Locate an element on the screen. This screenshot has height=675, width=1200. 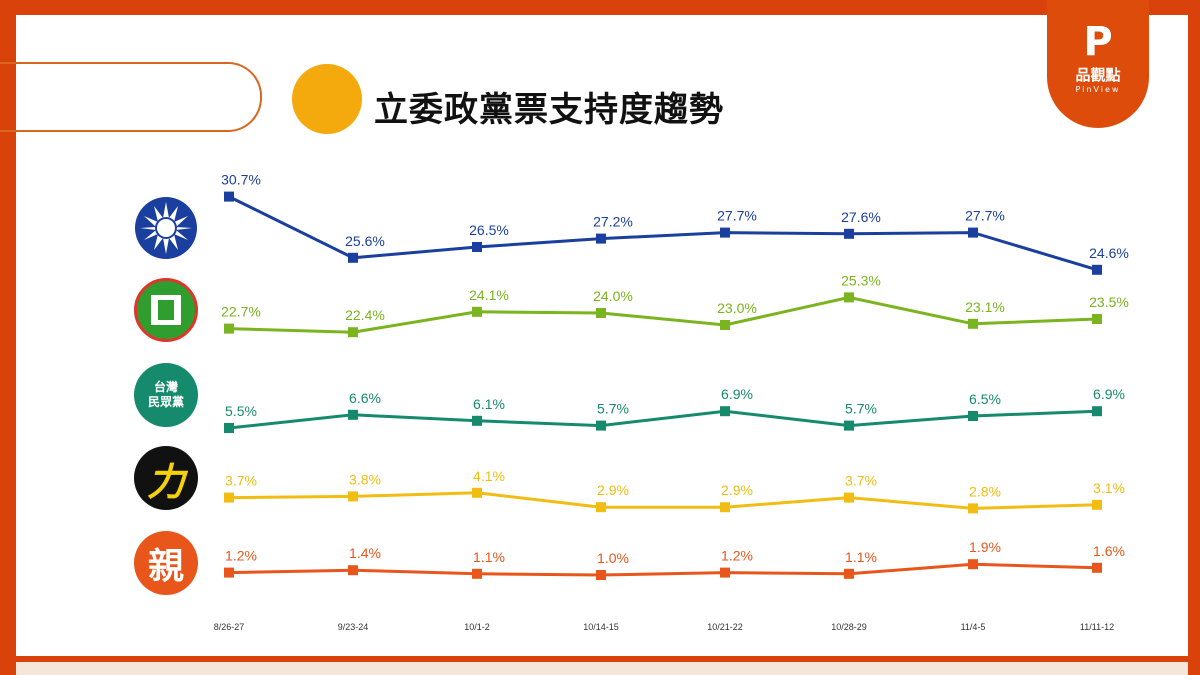
data-label: 30.7% is located at coordinates (241, 180).